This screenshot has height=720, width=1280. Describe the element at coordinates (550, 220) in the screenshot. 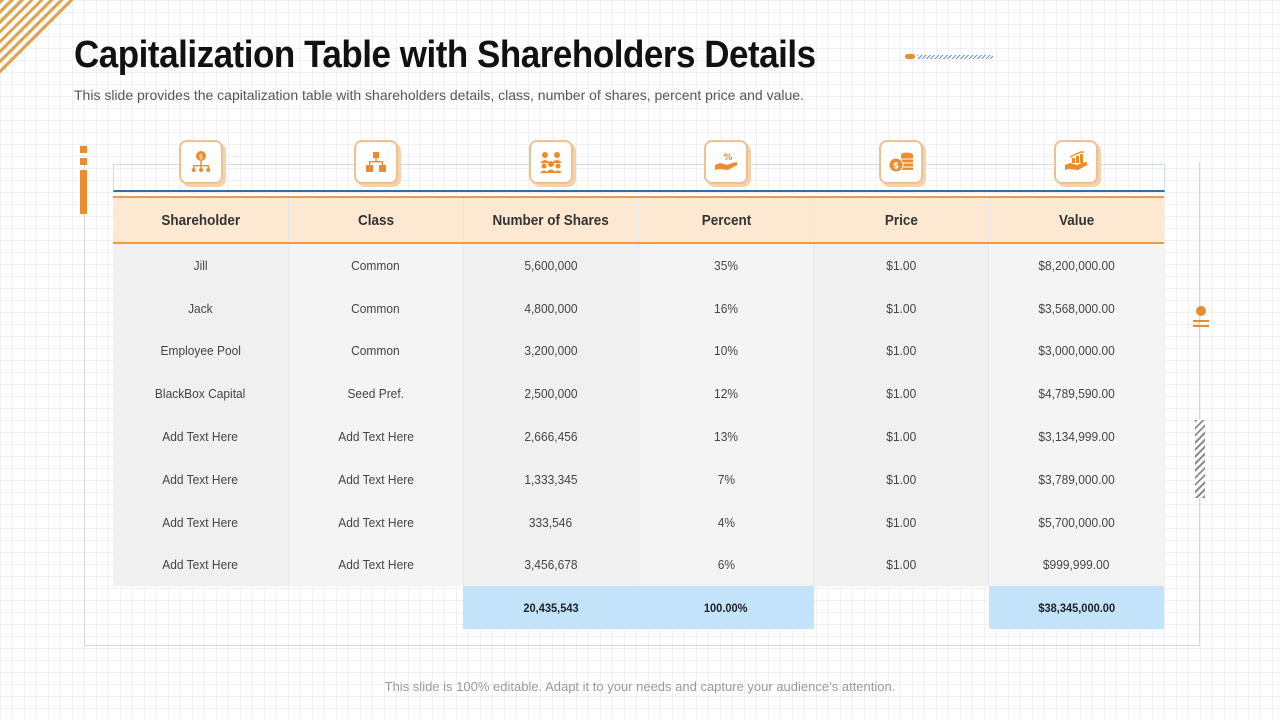

I see `column-header: Number of Shares` at that location.